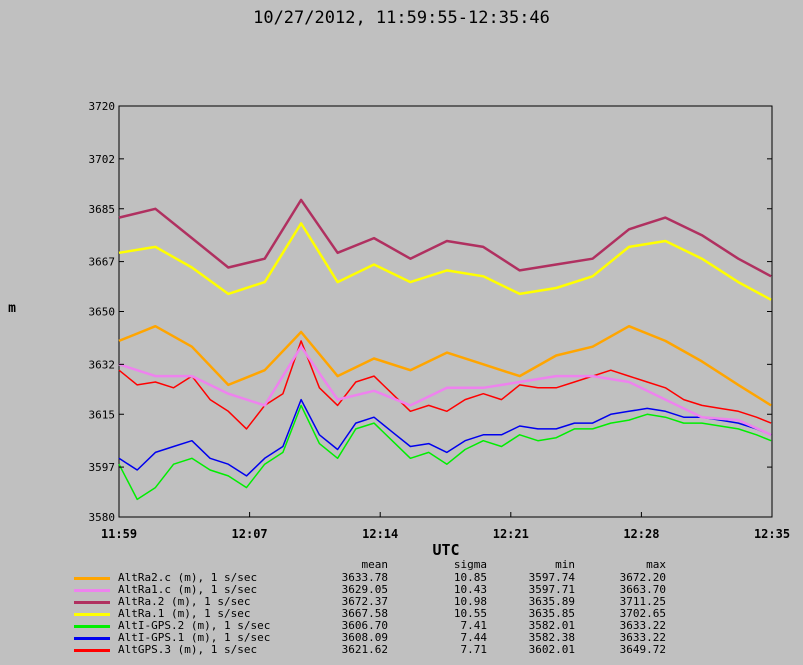 The image size is (803, 665). I want to click on y-tick-label: 3650, so click(102, 312).